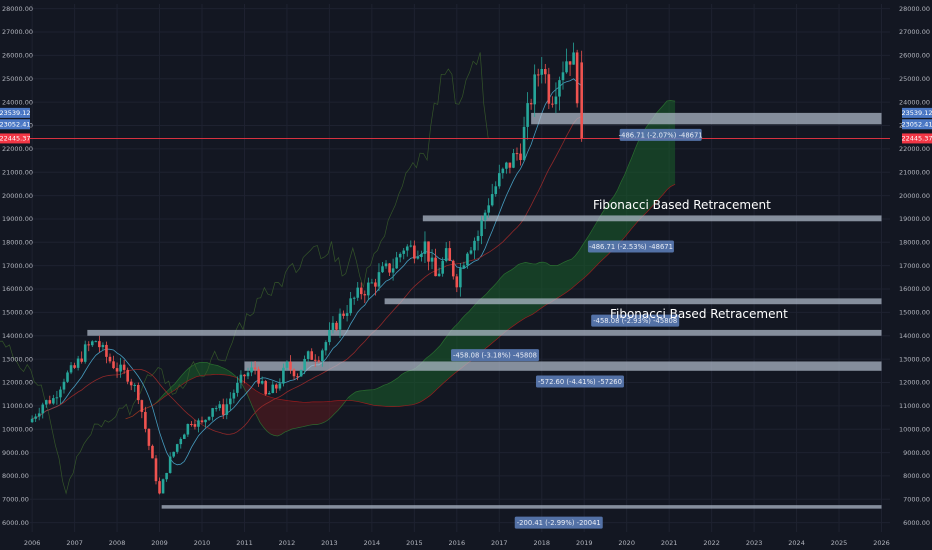 Image resolution: width=932 pixels, height=550 pixels. I want to click on x-tick-label: 2017, so click(499, 543).